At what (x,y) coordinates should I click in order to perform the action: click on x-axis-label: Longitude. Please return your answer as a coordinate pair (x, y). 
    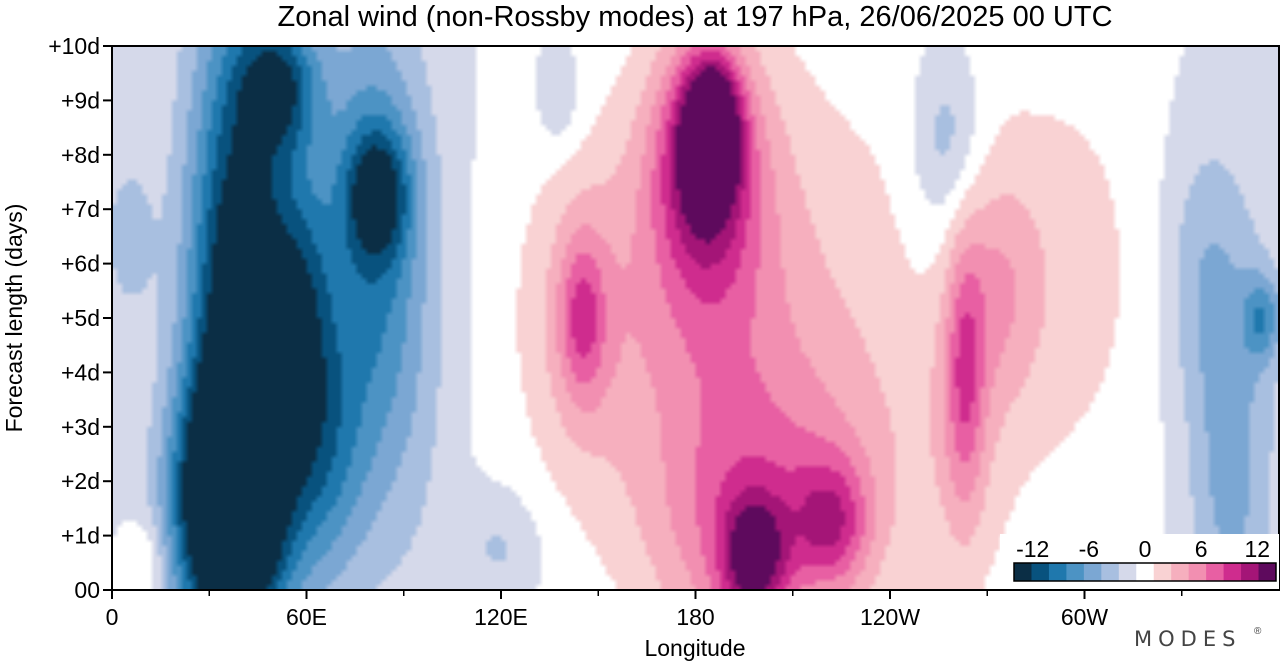
    Looking at the image, I should click on (694, 648).